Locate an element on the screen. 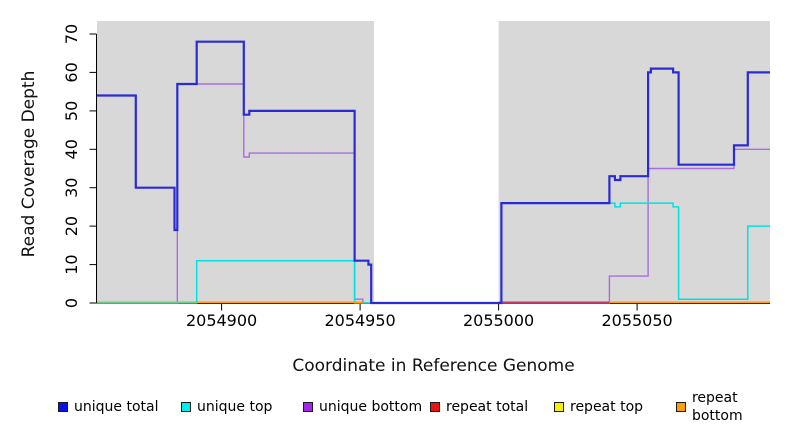 This screenshot has height=432, width=792. svg-text: 0 is located at coordinates (71, 303).